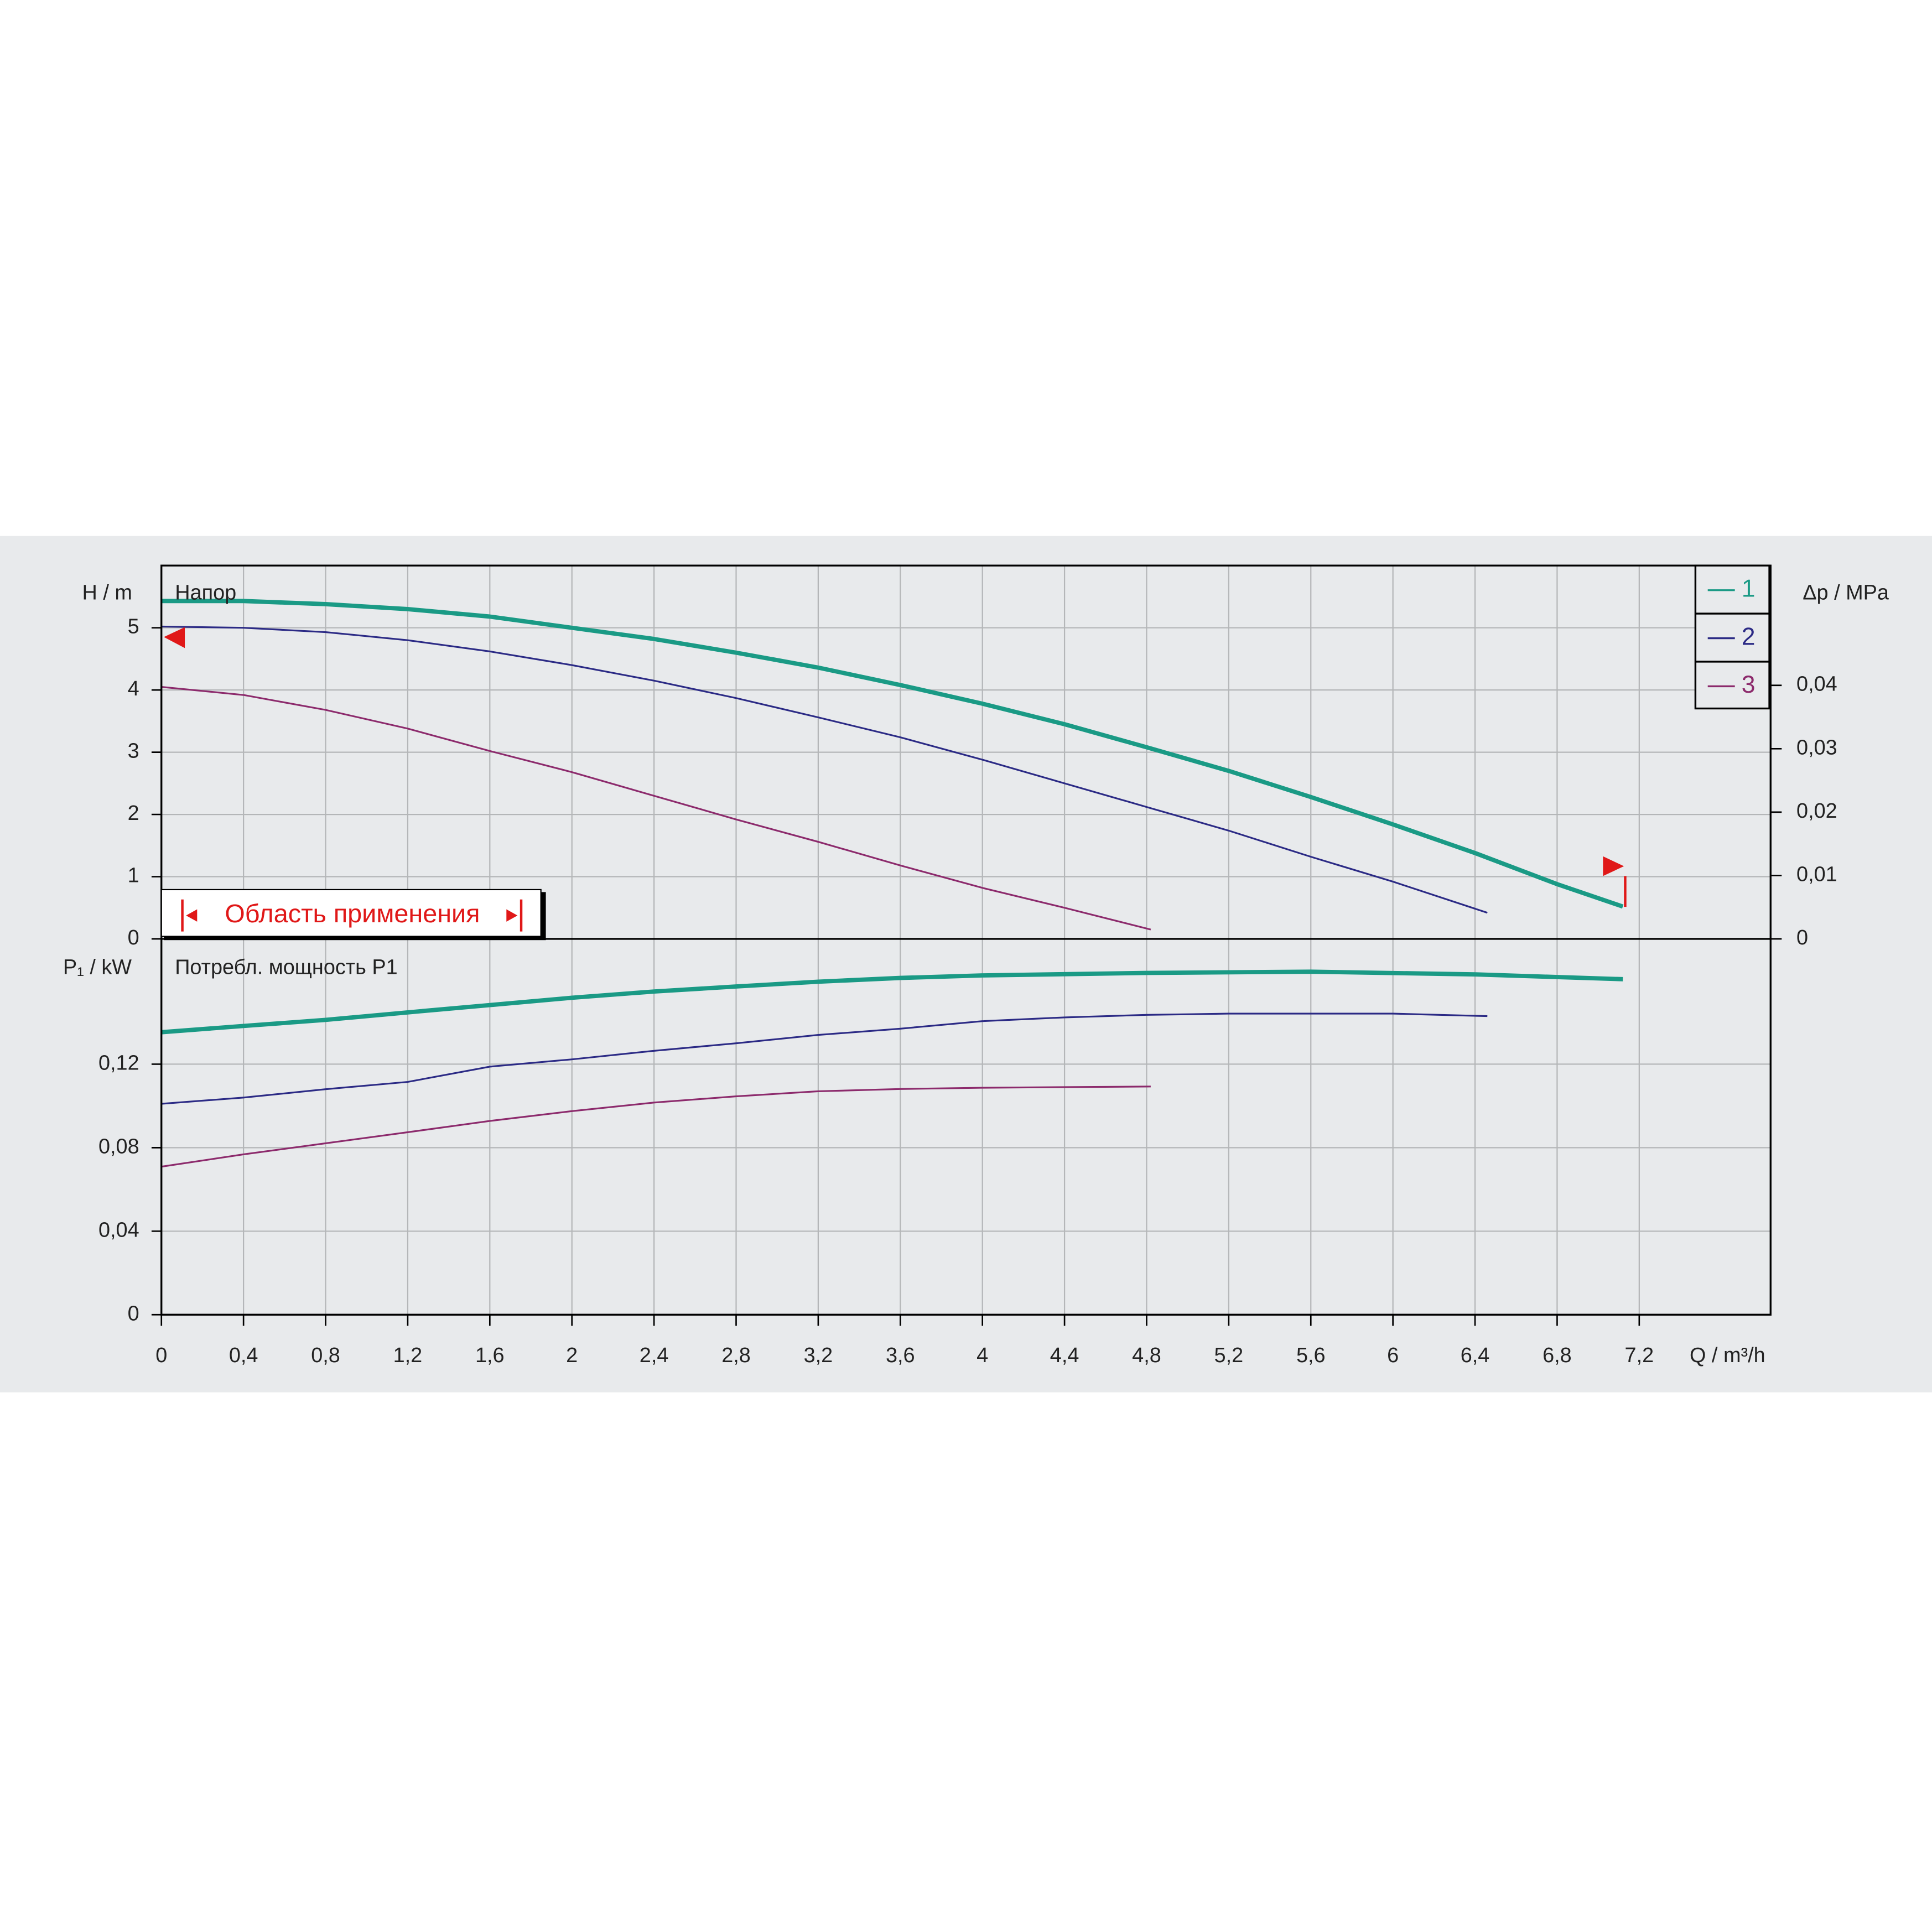 The width and height of the screenshot is (1932, 1932). Describe the element at coordinates (243, 1356) in the screenshot. I see `x-tick-label: 0,4` at that location.